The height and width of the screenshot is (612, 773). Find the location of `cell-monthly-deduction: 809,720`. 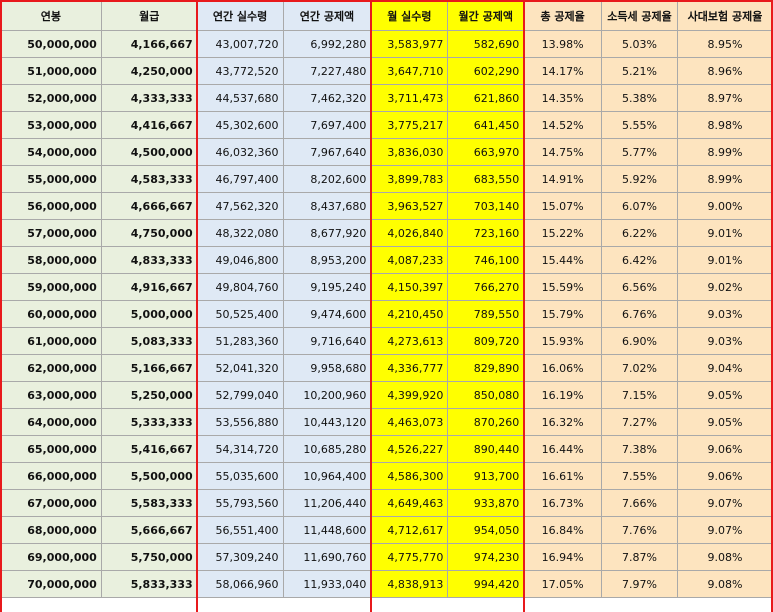

cell-monthly-deduction: 809,720 is located at coordinates (486, 341).